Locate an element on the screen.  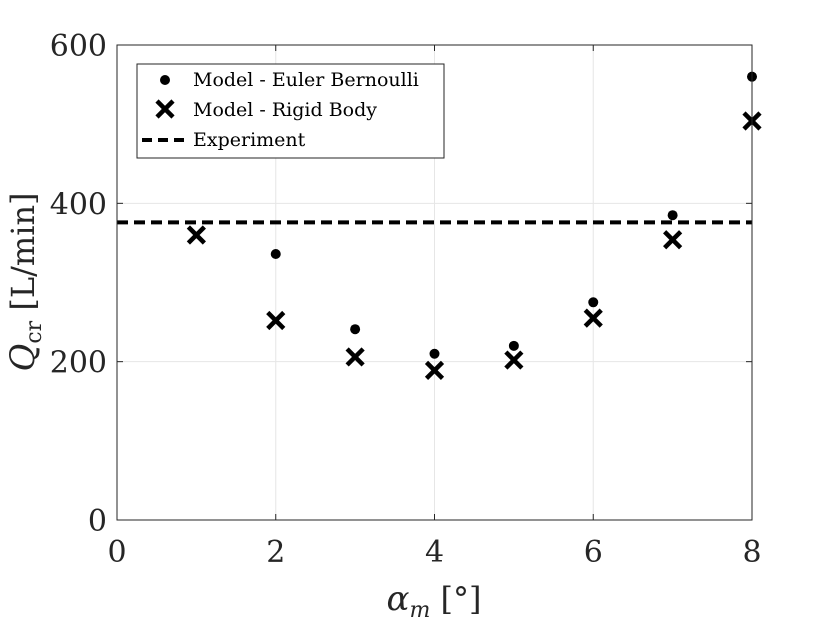
x-axis-label-sub: m is located at coordinates (419, 610).